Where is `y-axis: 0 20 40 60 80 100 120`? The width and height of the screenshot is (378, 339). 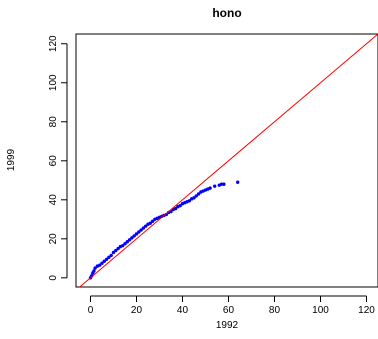 y-axis: 0 20 40 60 80 100 120 is located at coordinates (58, 158).